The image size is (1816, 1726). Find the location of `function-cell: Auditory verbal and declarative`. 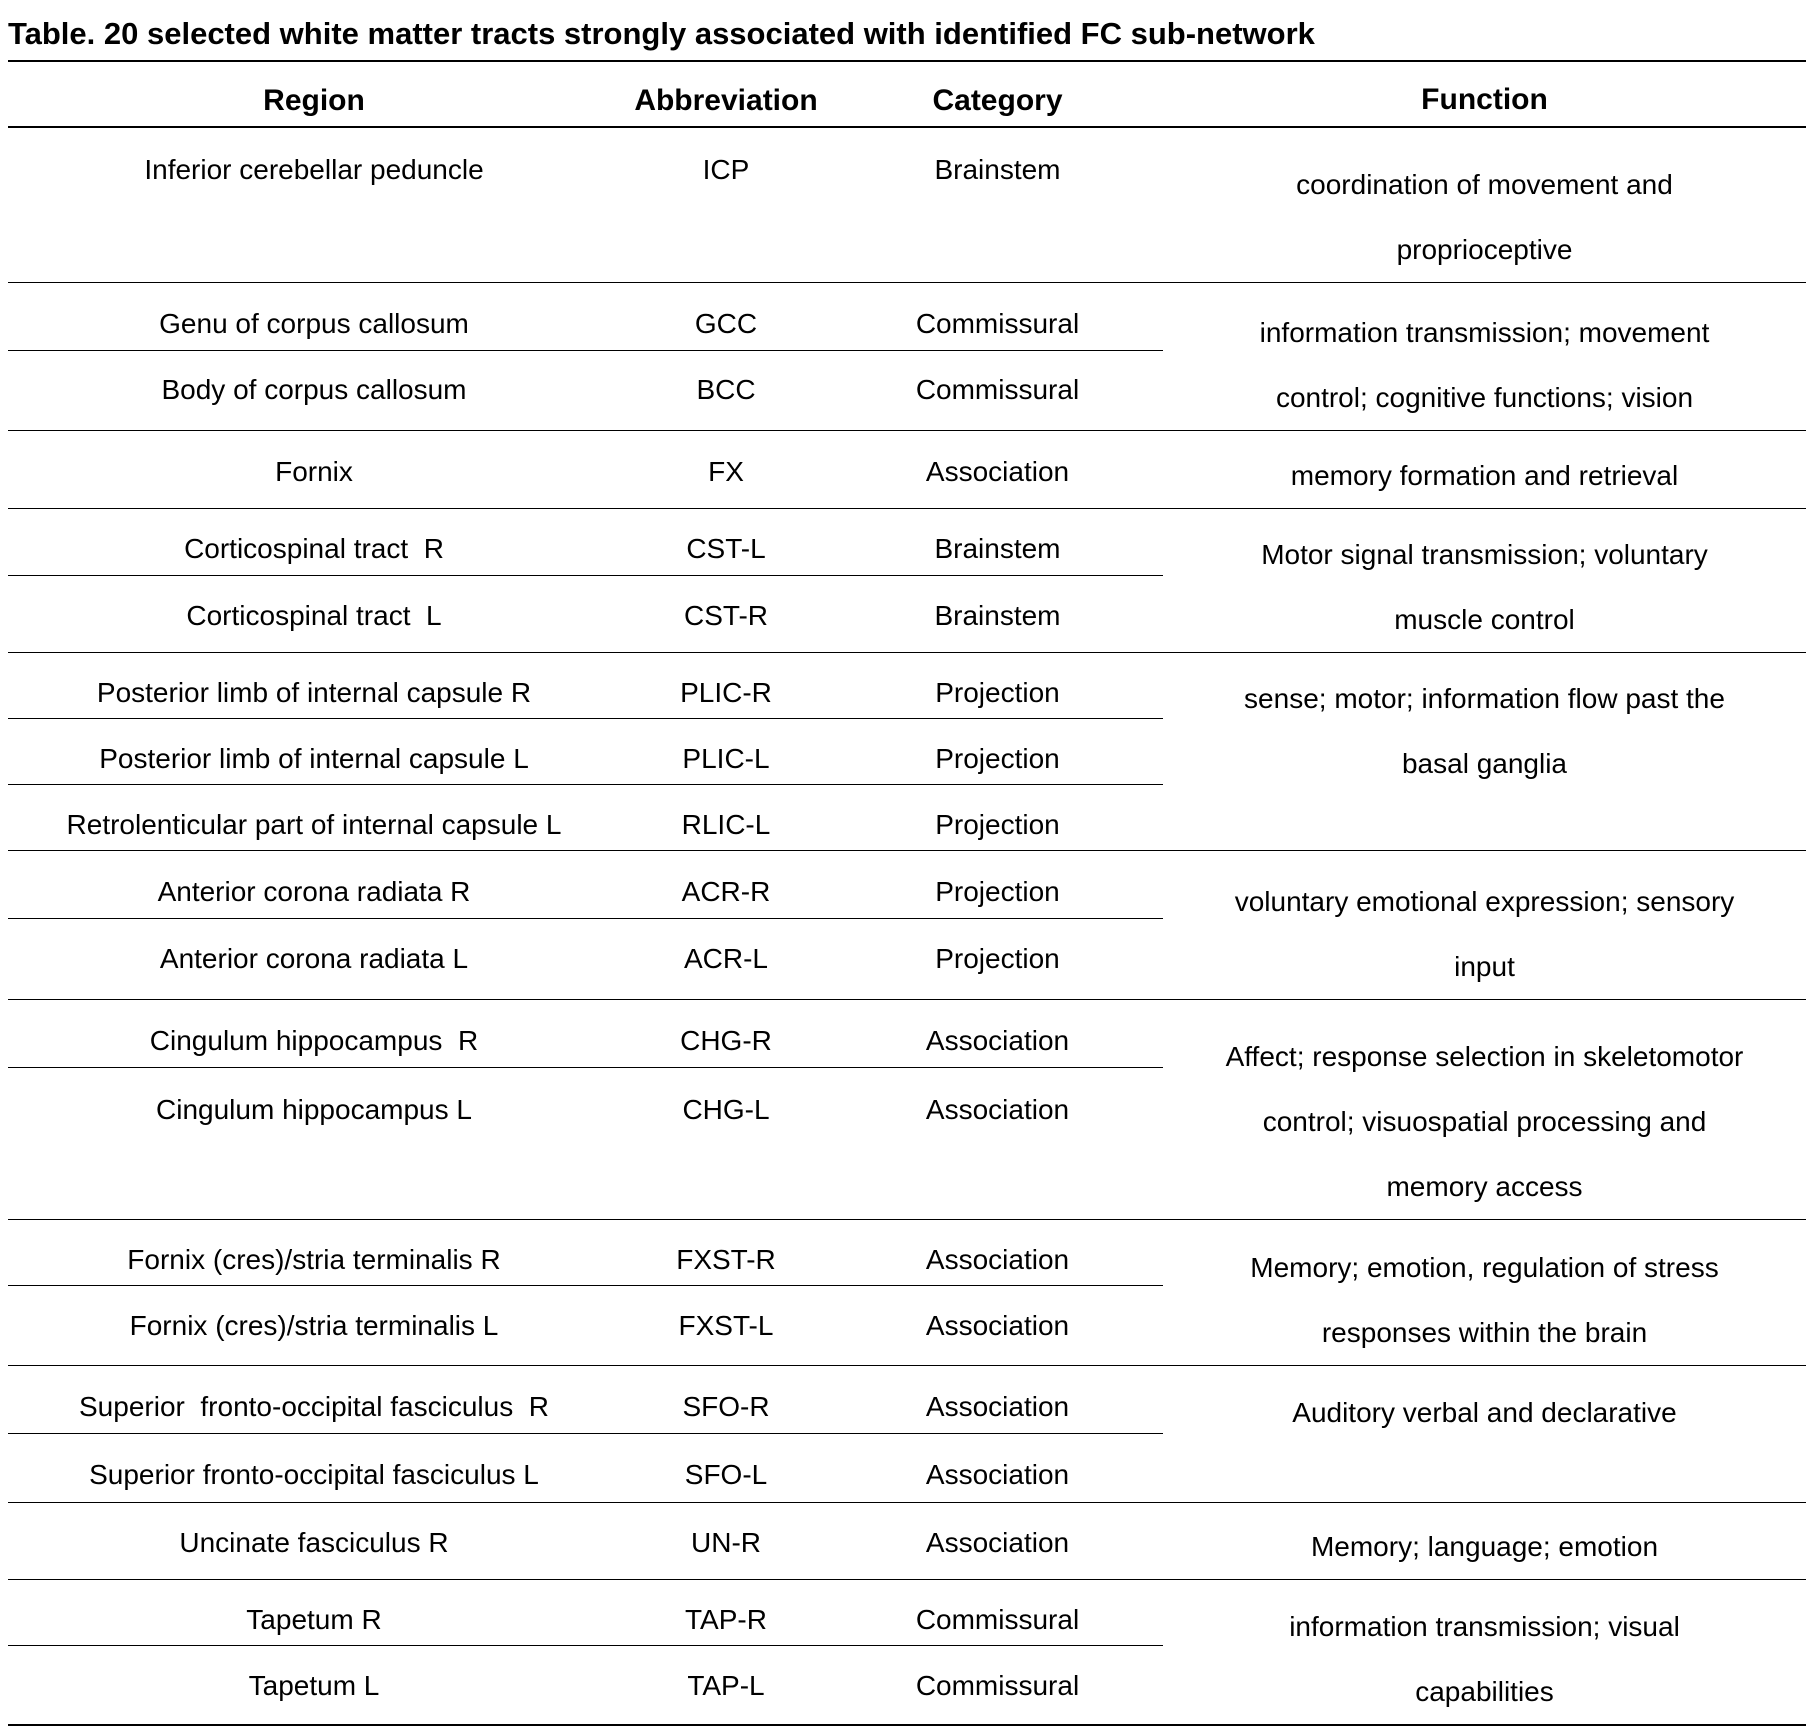

function-cell: Auditory verbal and declarative is located at coordinates (1484, 1434).